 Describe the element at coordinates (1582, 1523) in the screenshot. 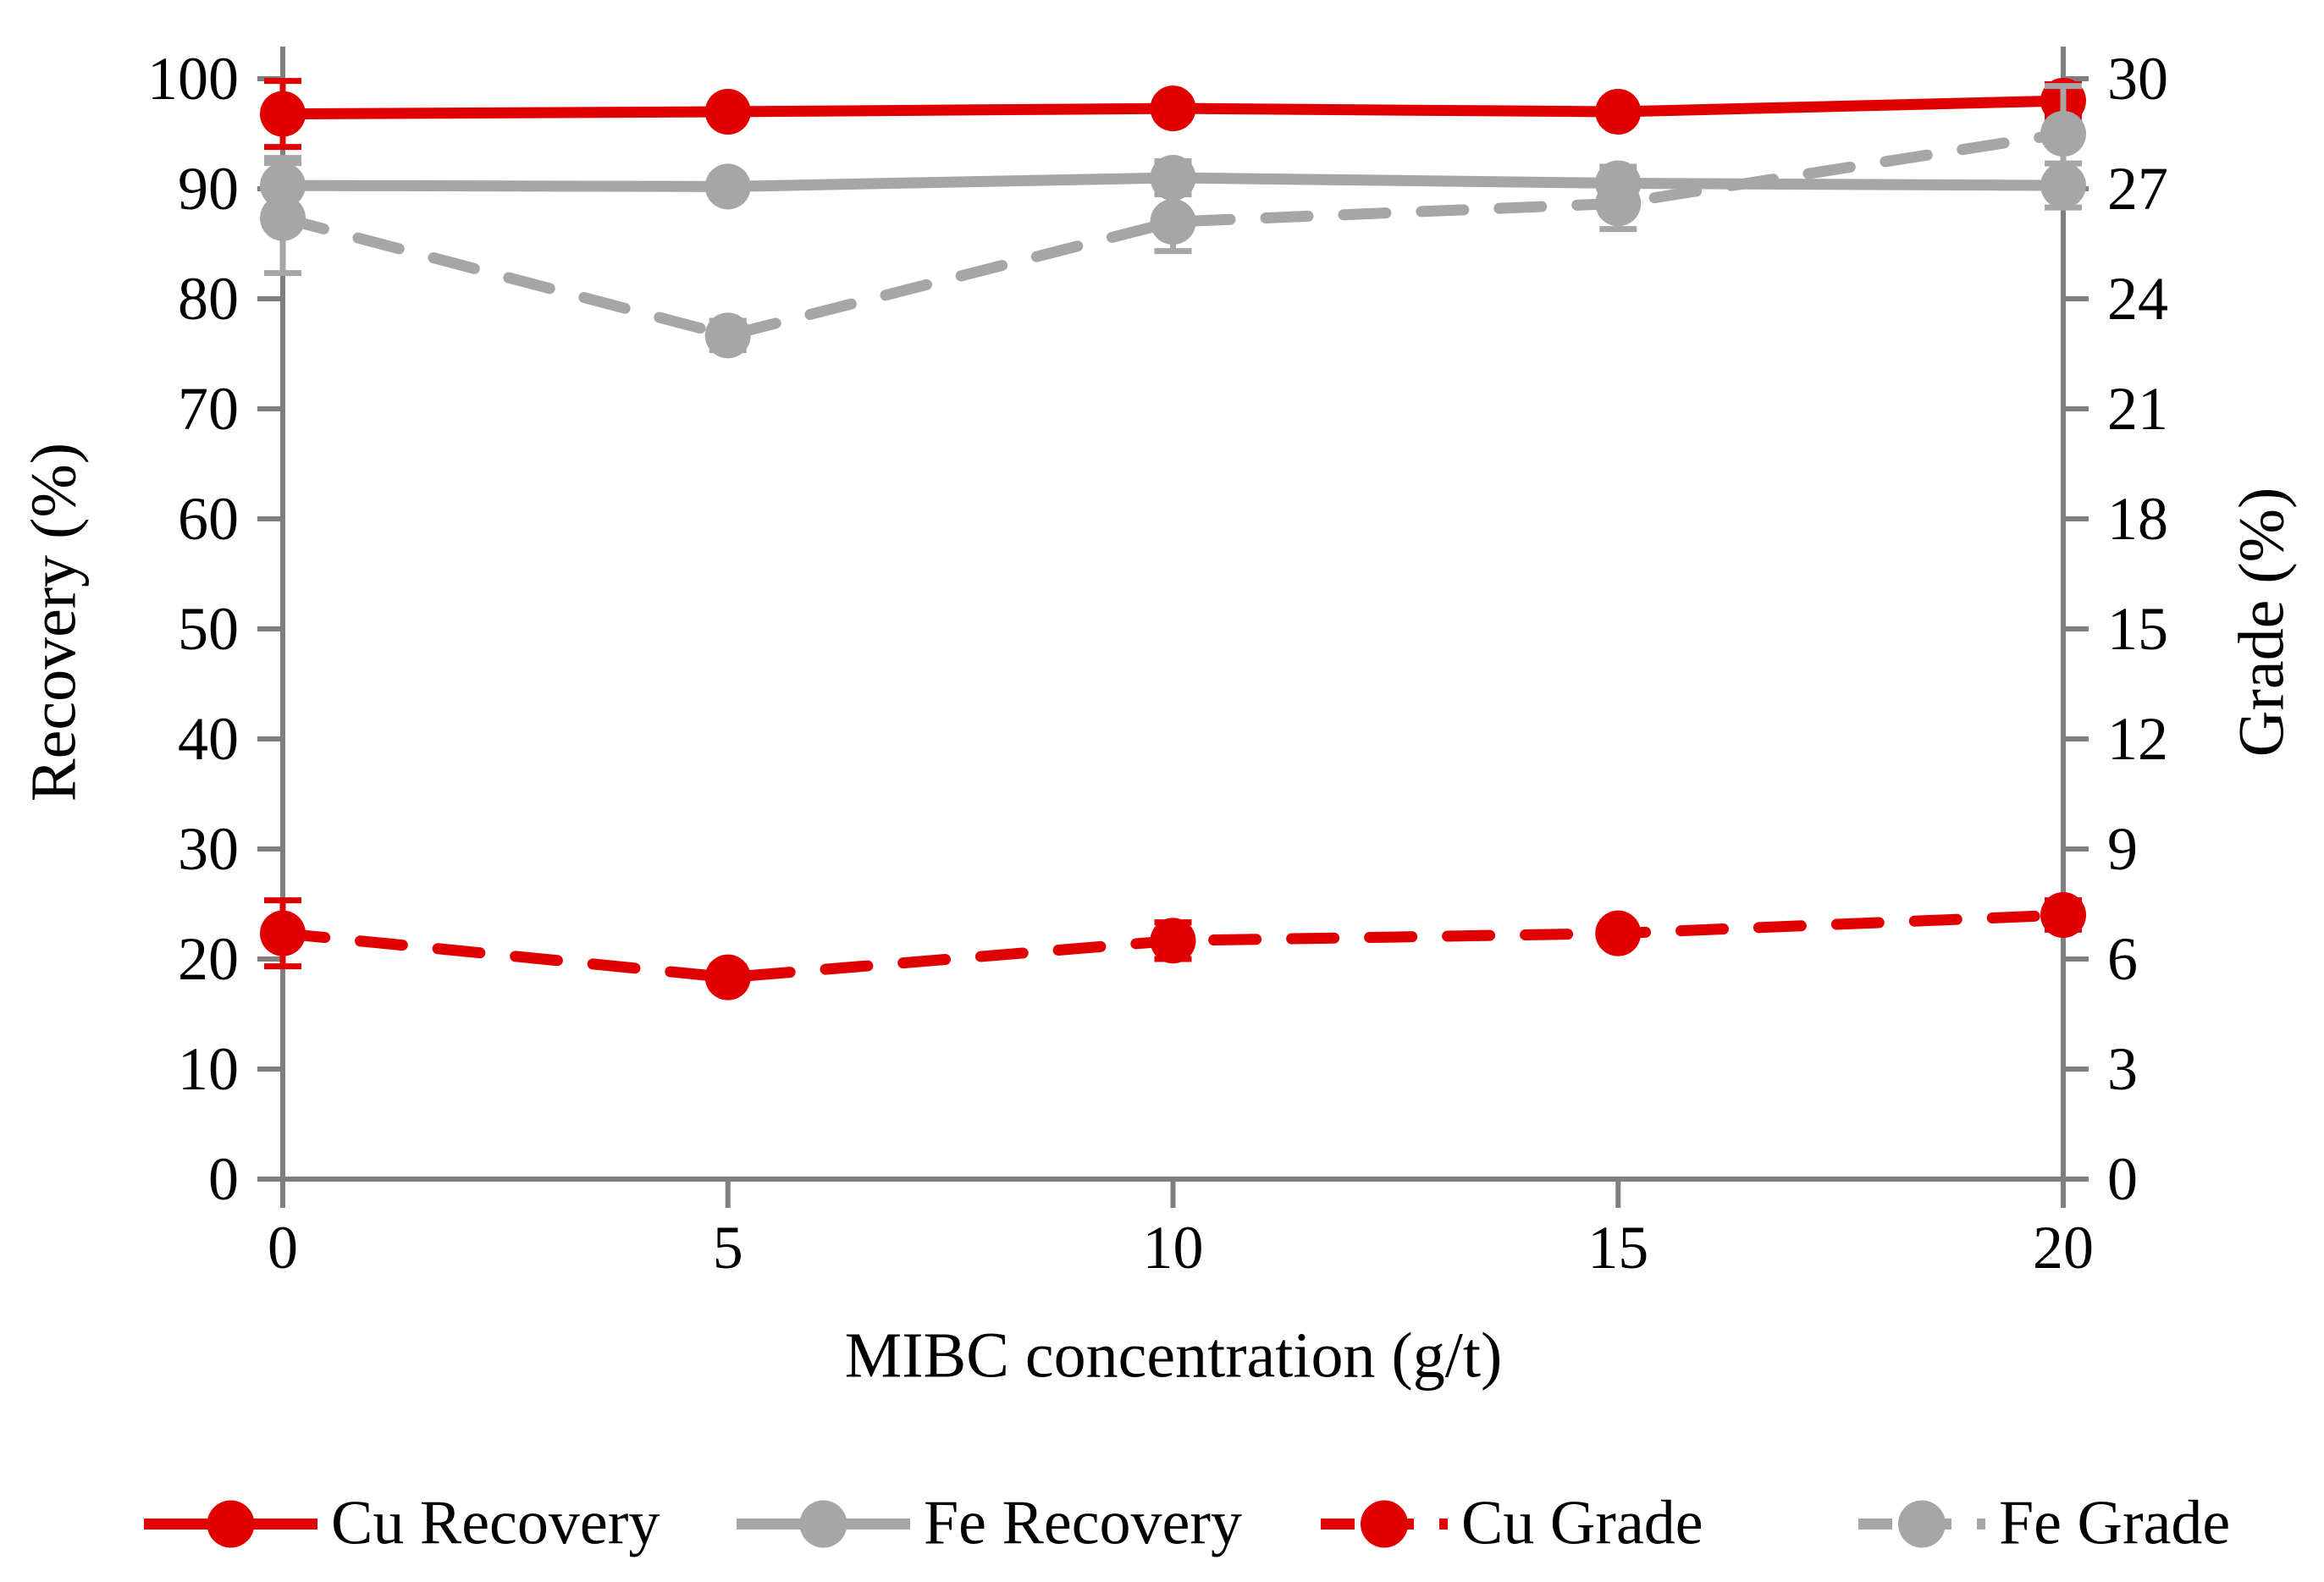

I see `legend-label-cu-grade: Cu Grade` at that location.